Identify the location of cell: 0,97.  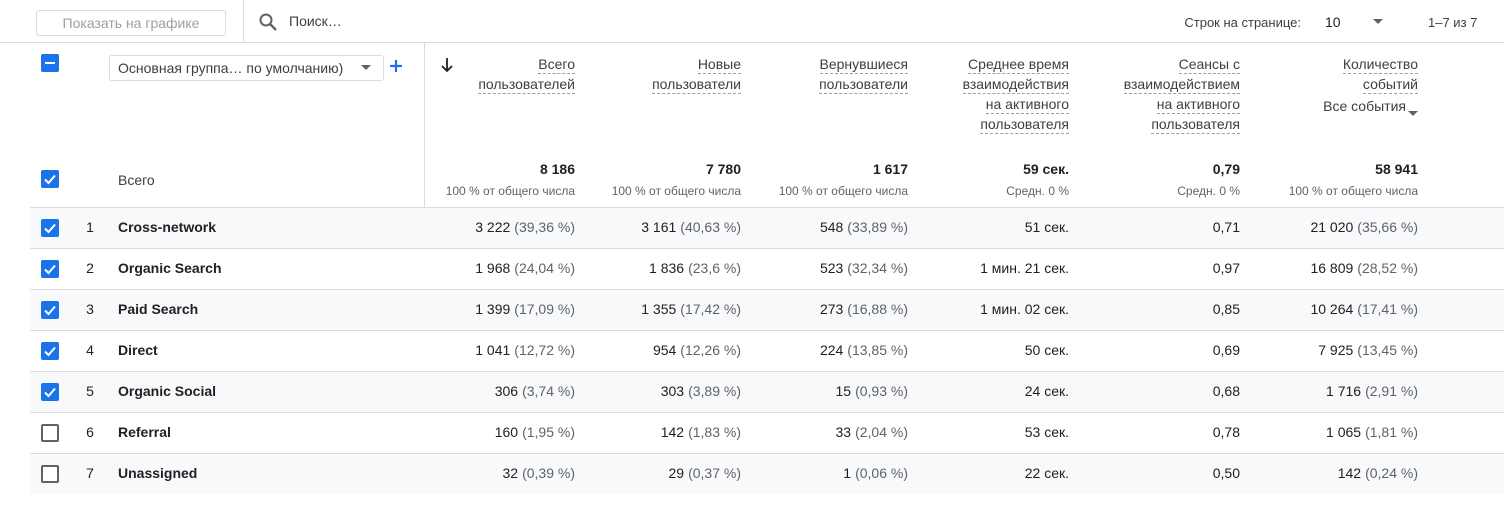
(1226, 268).